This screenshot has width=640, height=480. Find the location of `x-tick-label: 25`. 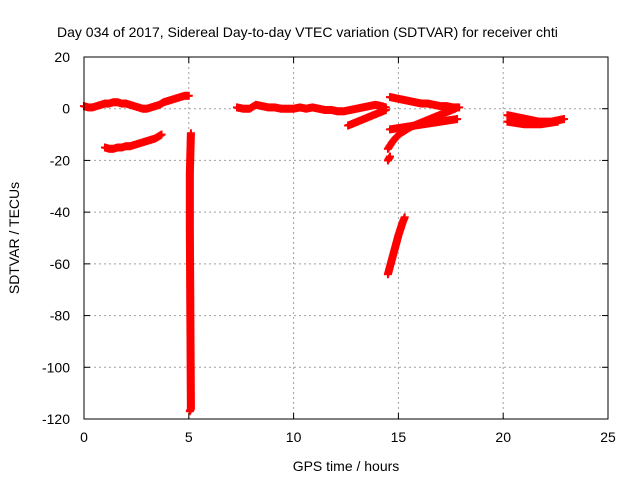

x-tick-label: 25 is located at coordinates (608, 437).